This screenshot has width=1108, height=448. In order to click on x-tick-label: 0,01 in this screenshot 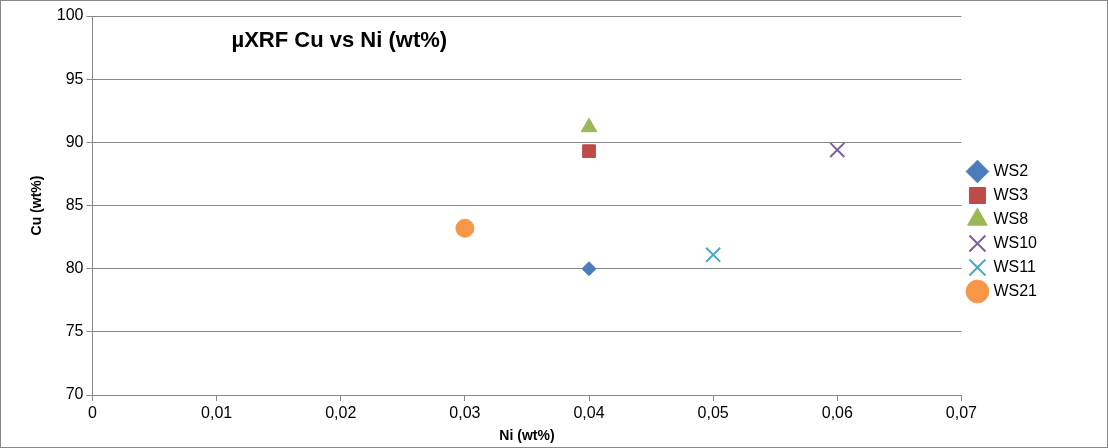, I will do `click(217, 413)`.